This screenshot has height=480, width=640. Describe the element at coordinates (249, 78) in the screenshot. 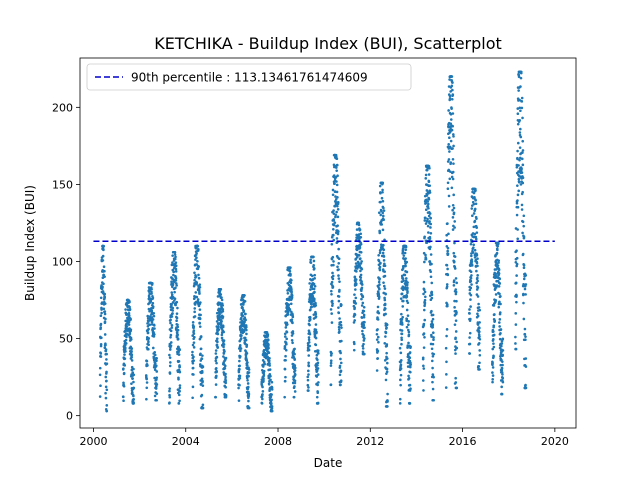

I see `legend-label: 90th percentile : 113.13461761474609` at that location.